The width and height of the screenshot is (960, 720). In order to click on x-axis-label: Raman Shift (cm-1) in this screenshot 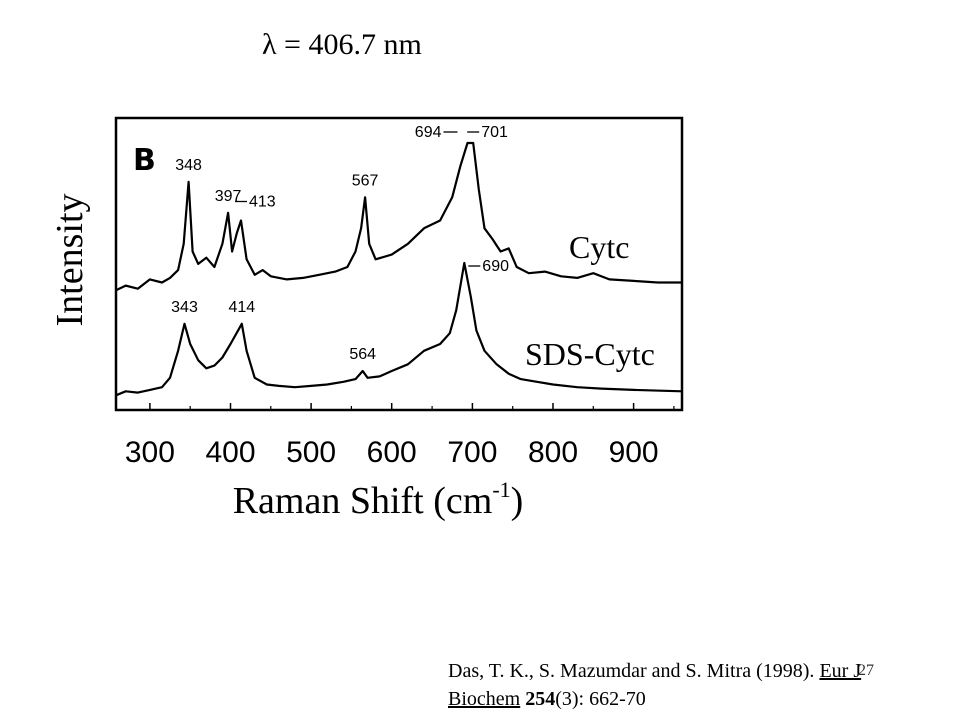, I will do `click(378, 499)`.